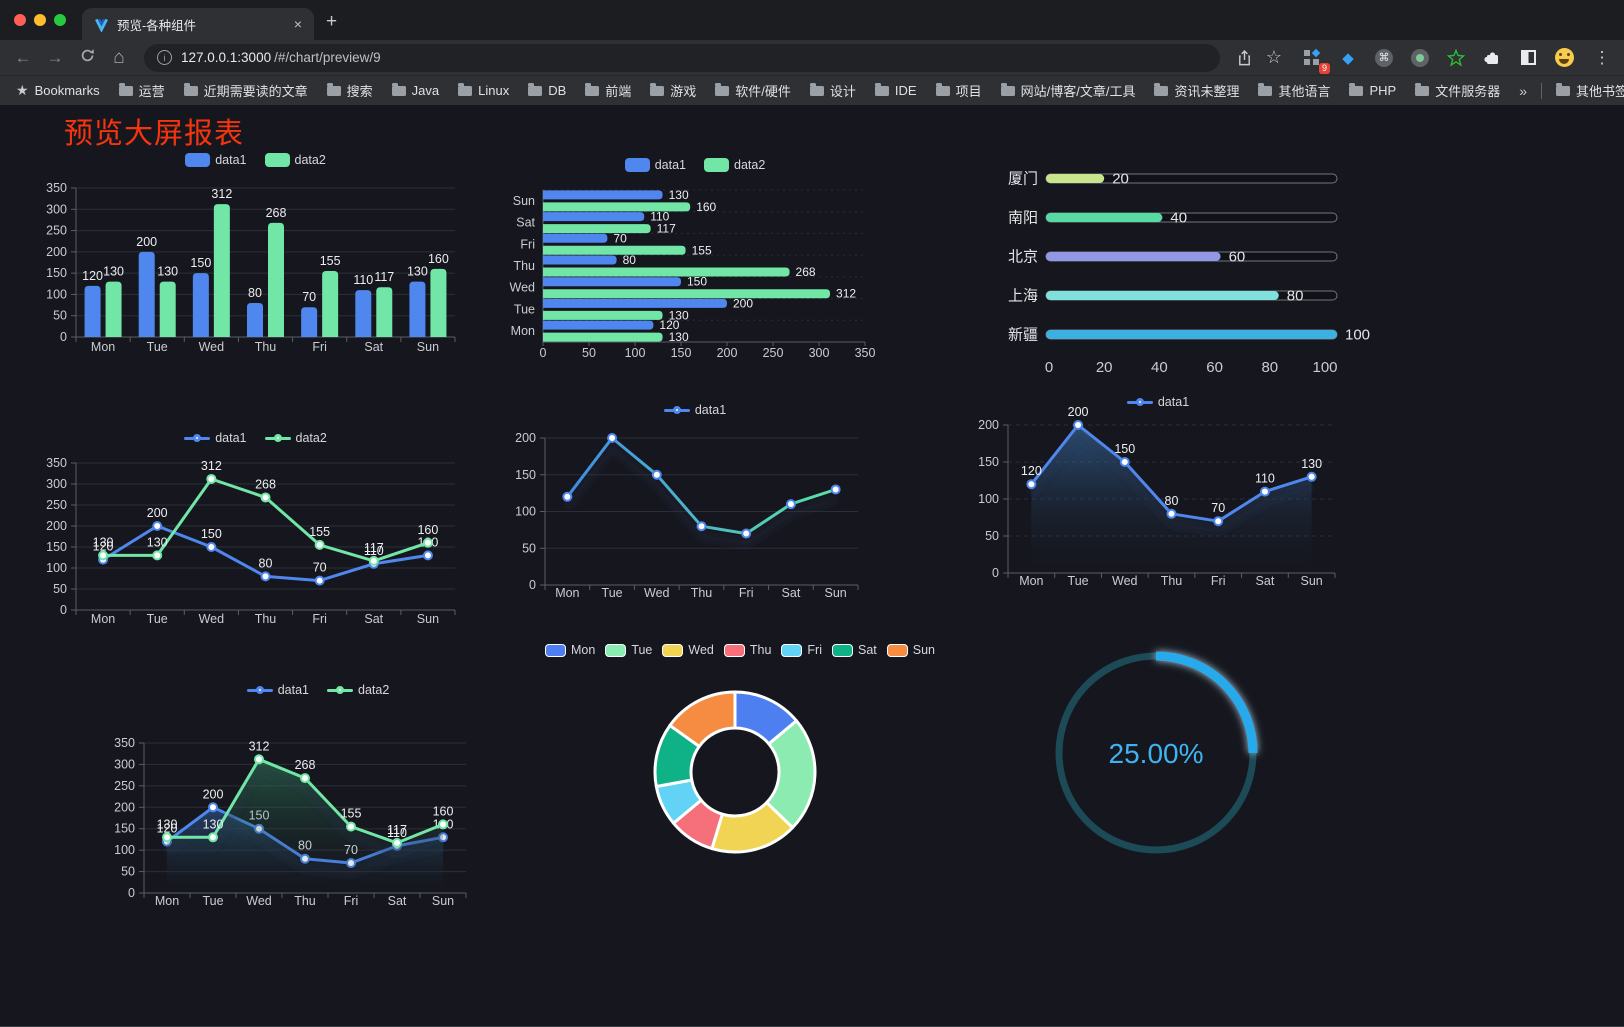 This screenshot has height=1027, width=1624. What do you see at coordinates (1420, 58) in the screenshot?
I see `recorder-extension-icon` at bounding box center [1420, 58].